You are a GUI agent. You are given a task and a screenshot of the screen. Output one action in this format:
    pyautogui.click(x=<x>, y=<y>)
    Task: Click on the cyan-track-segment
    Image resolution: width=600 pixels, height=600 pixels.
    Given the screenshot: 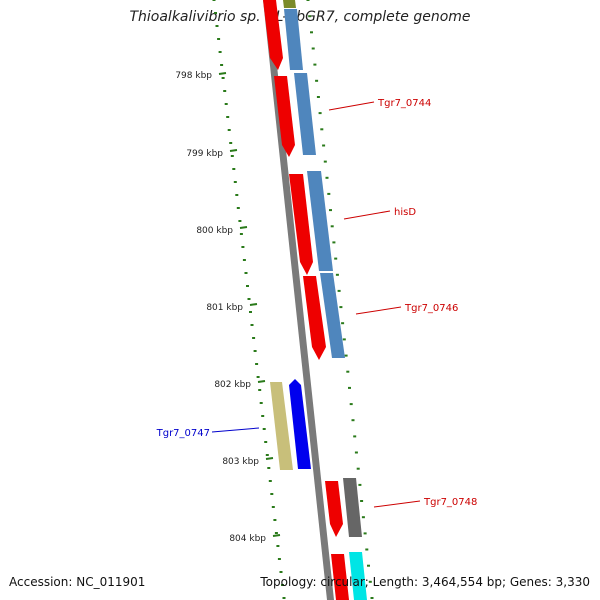 What is the action you would take?
    pyautogui.click(x=358, y=576)
    